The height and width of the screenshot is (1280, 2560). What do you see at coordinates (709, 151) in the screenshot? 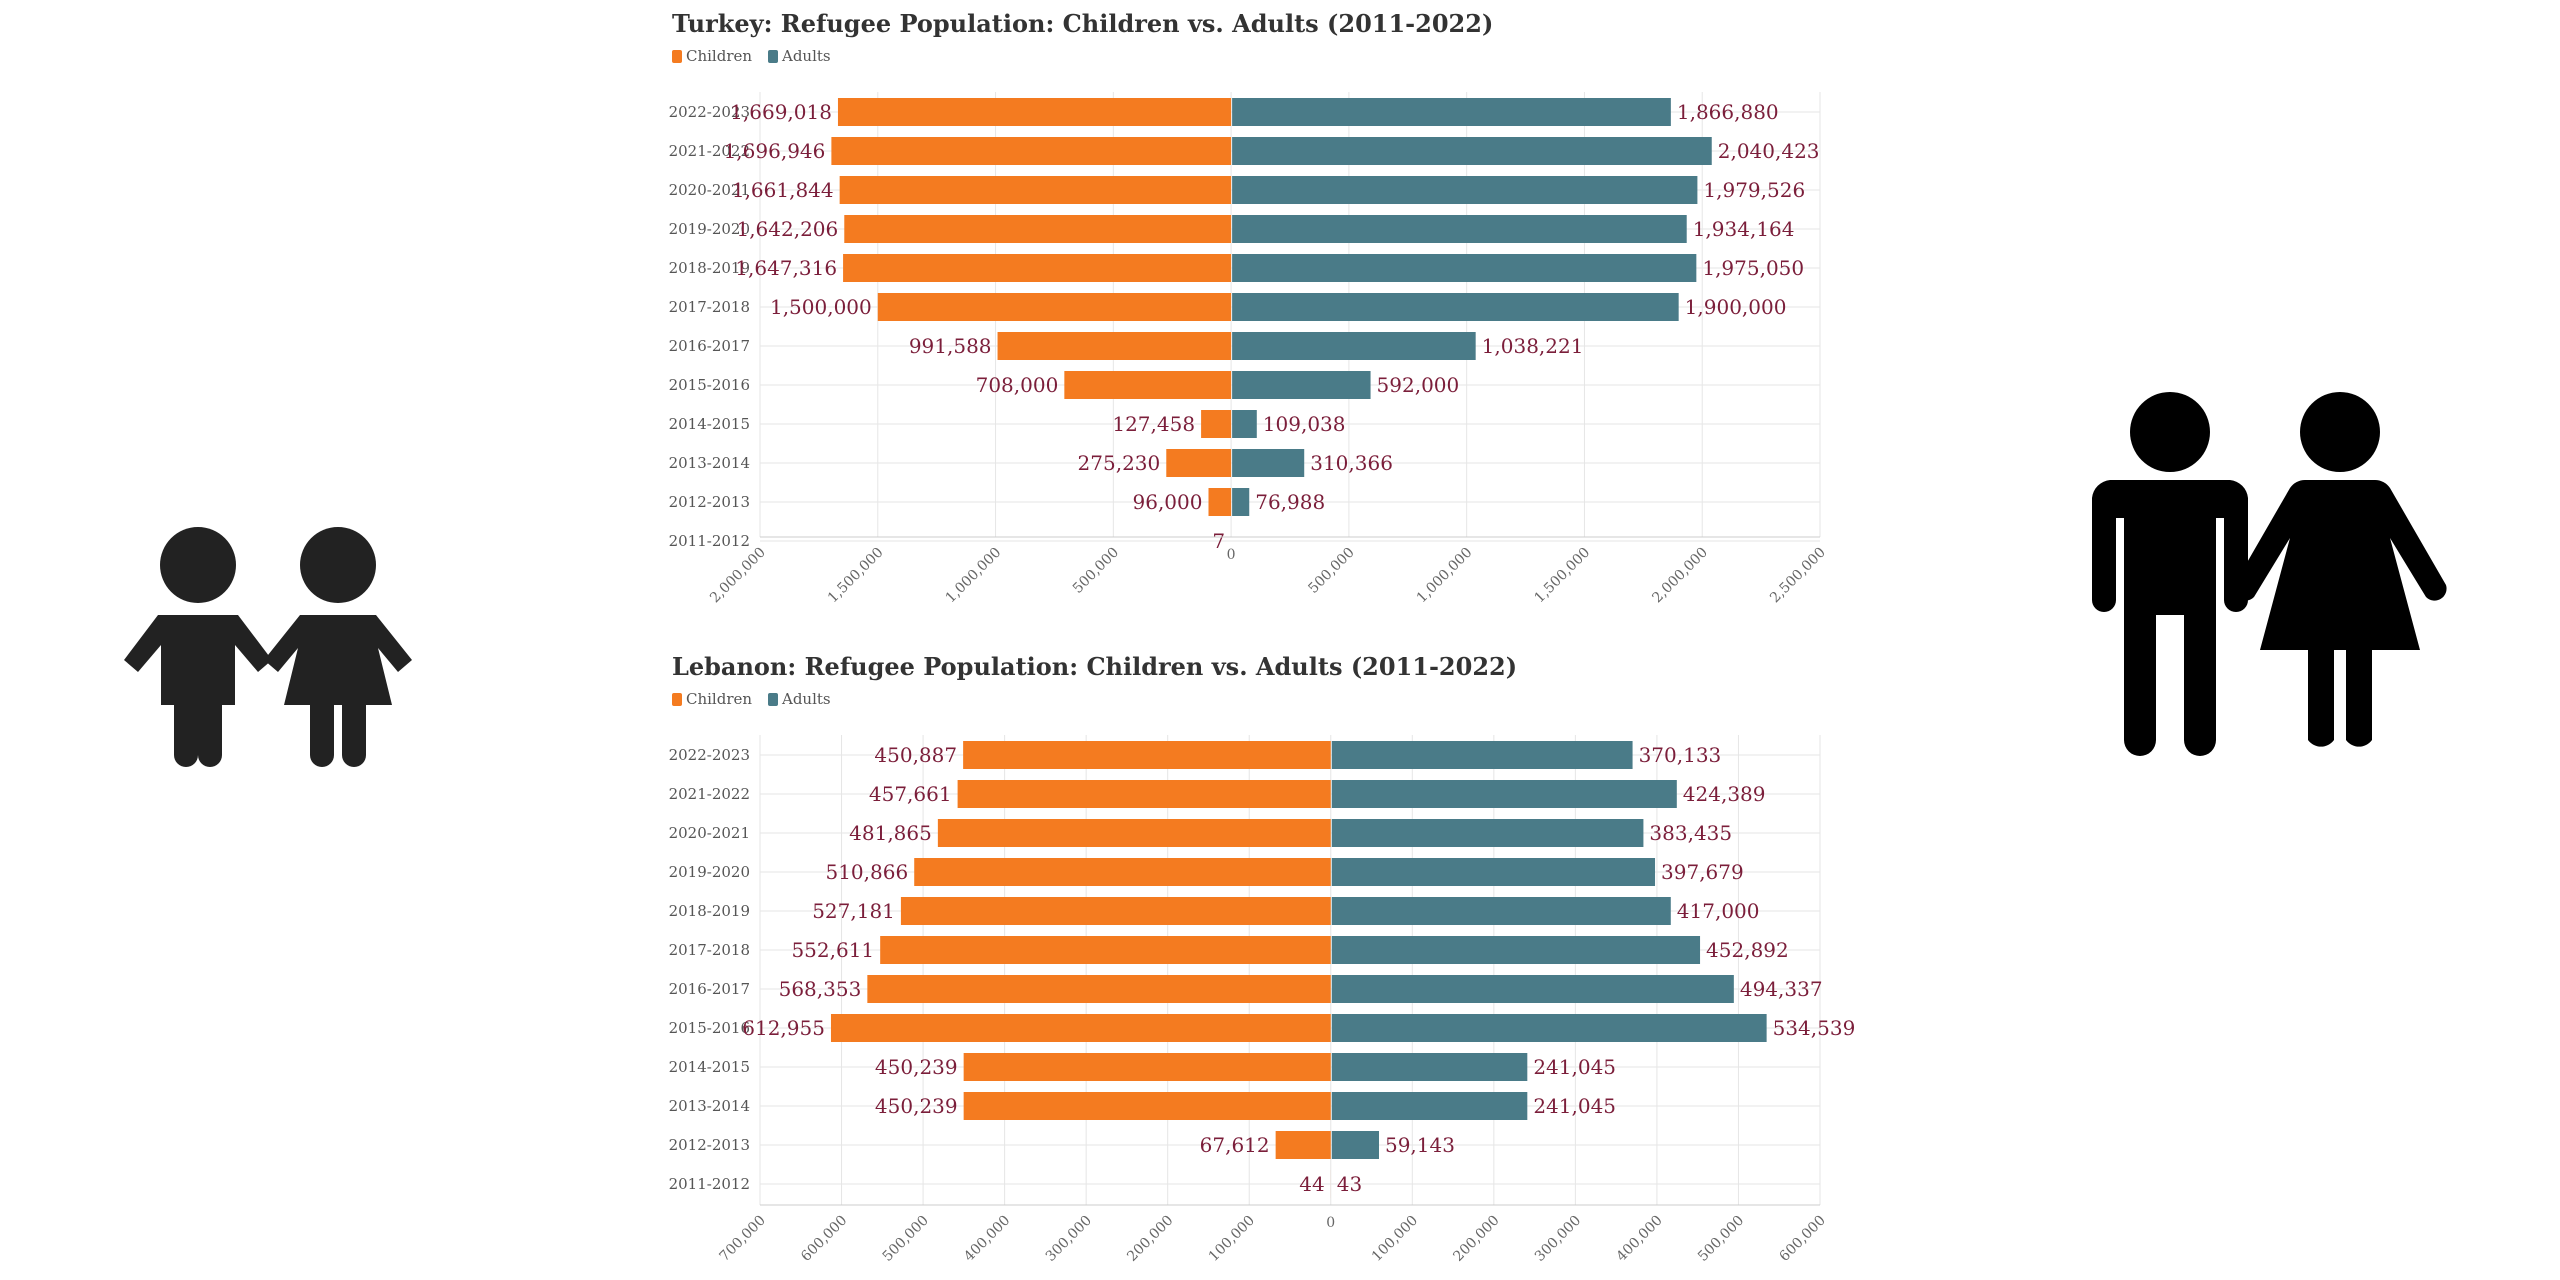
I see `turkey-category-label: 2021-2022` at bounding box center [709, 151].